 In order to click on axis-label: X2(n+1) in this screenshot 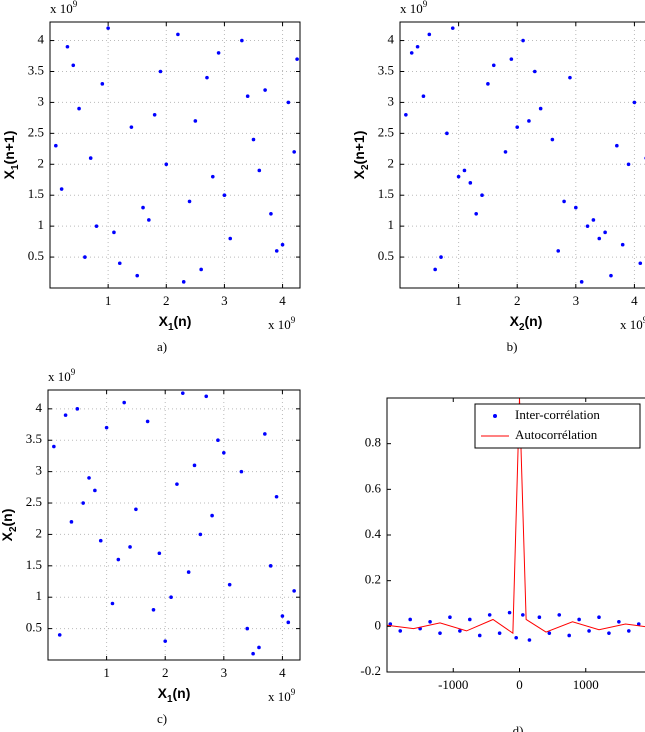, I will do `click(361, 155)`.